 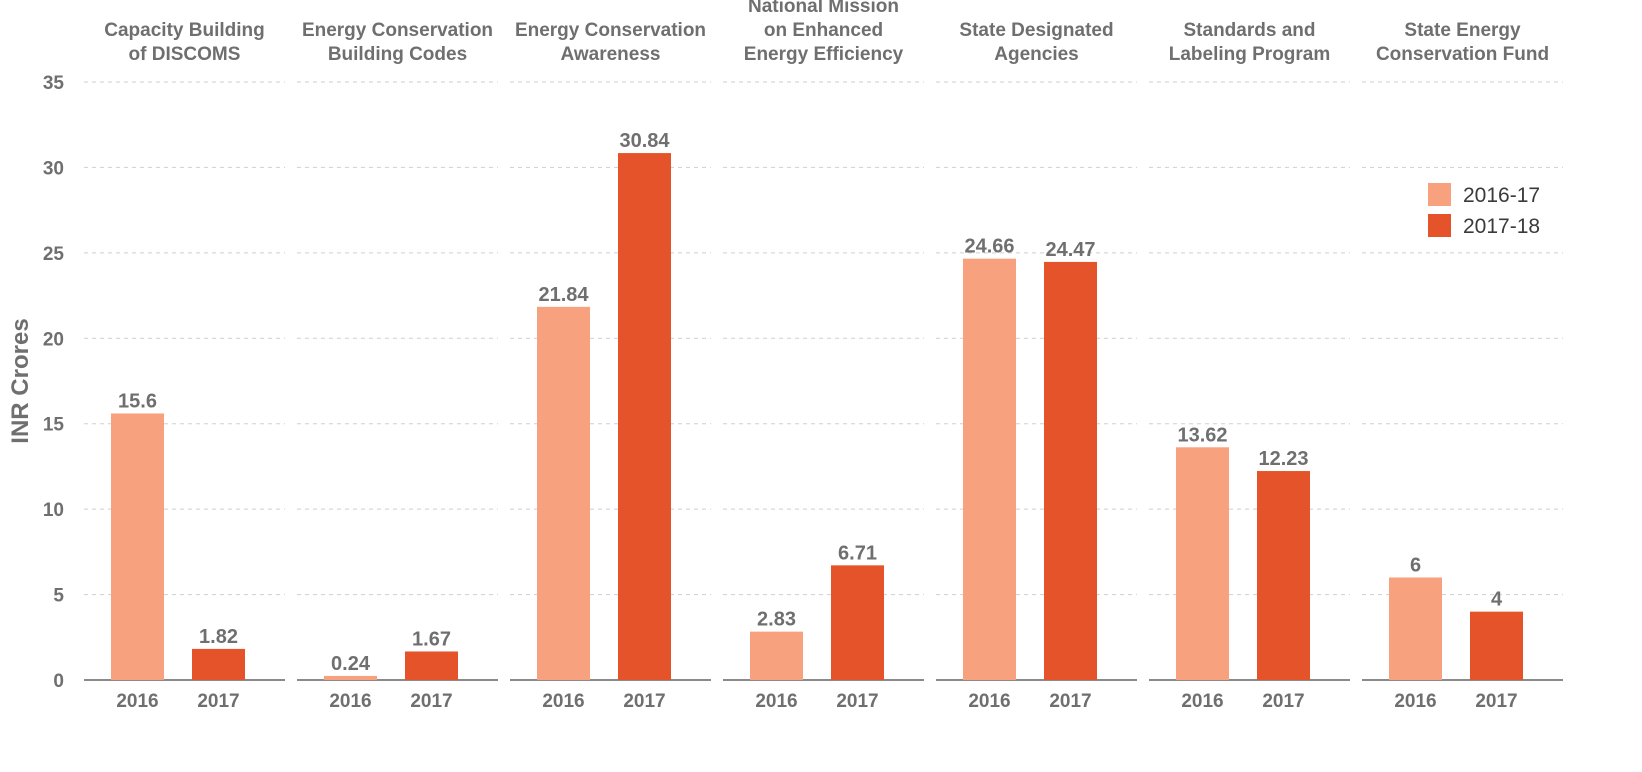 I want to click on panel-title-line: on Enhanced, so click(x=823, y=30).